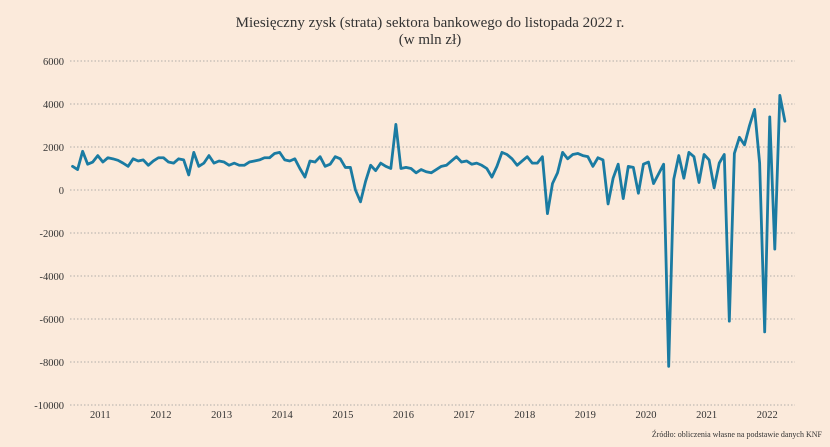  What do you see at coordinates (52, 363) in the screenshot?
I see `y-tick-label: -8000` at bounding box center [52, 363].